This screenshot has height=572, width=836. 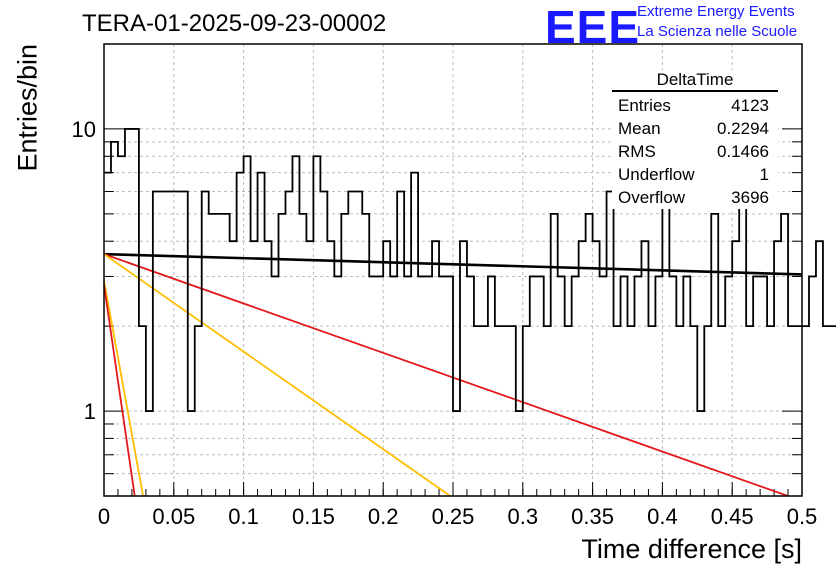 I want to click on stats-row-rms: RMS 0.1466, so click(x=695, y=151).